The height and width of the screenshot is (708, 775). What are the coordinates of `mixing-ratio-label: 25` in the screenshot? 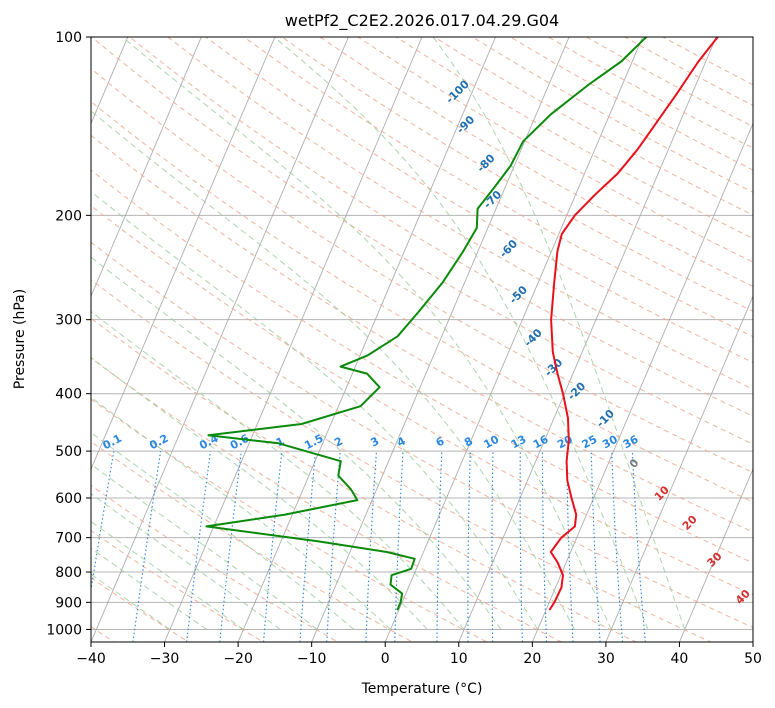 It's located at (590, 442).